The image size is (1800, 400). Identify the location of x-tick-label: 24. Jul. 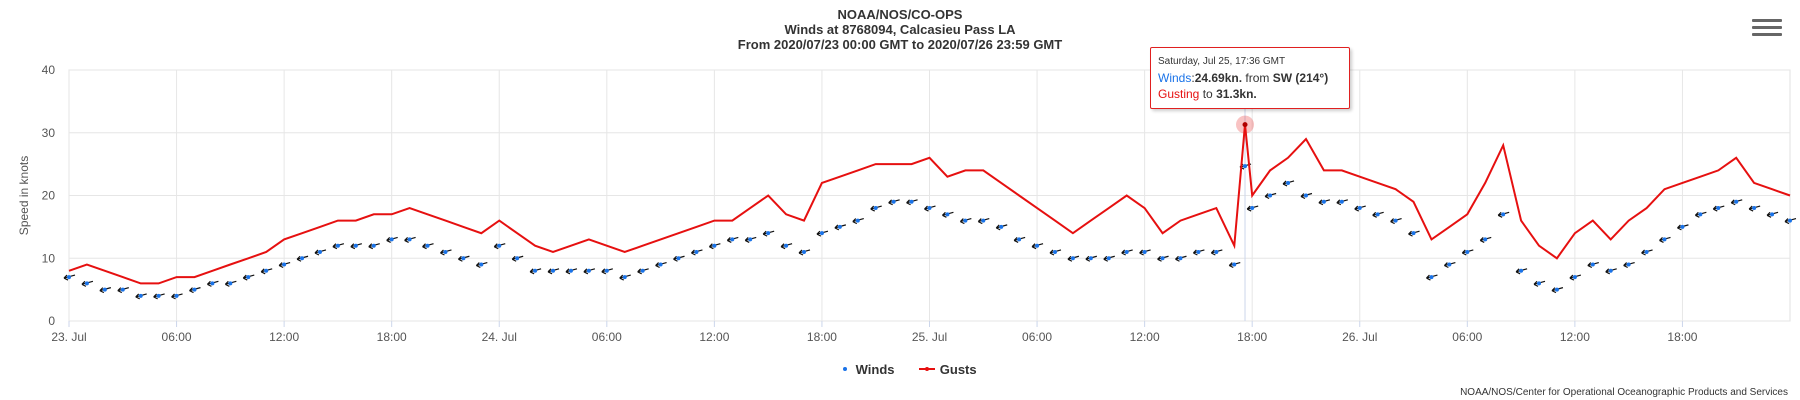
(499, 337).